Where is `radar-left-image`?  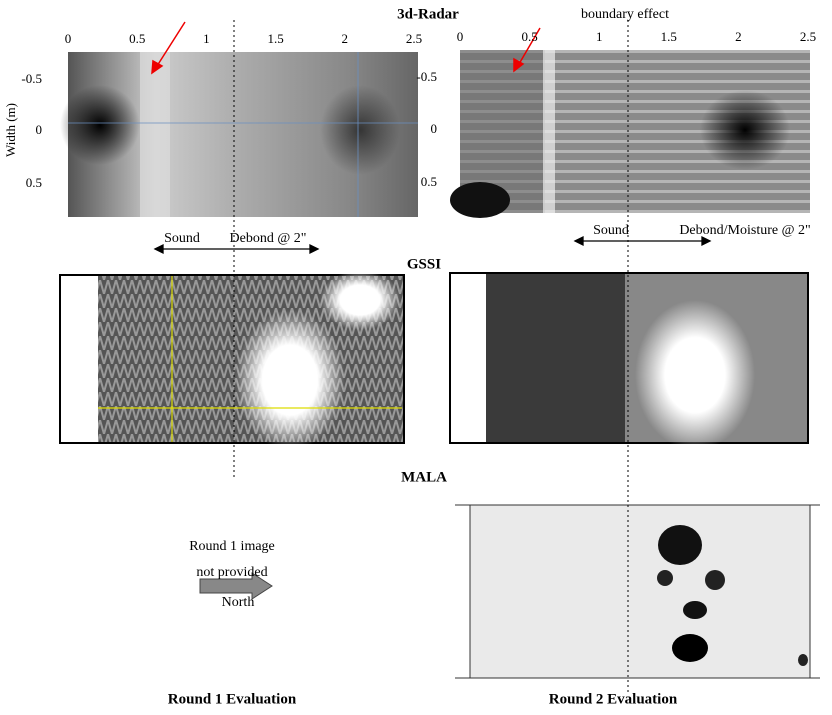
radar-left-image is located at coordinates (239, 134).